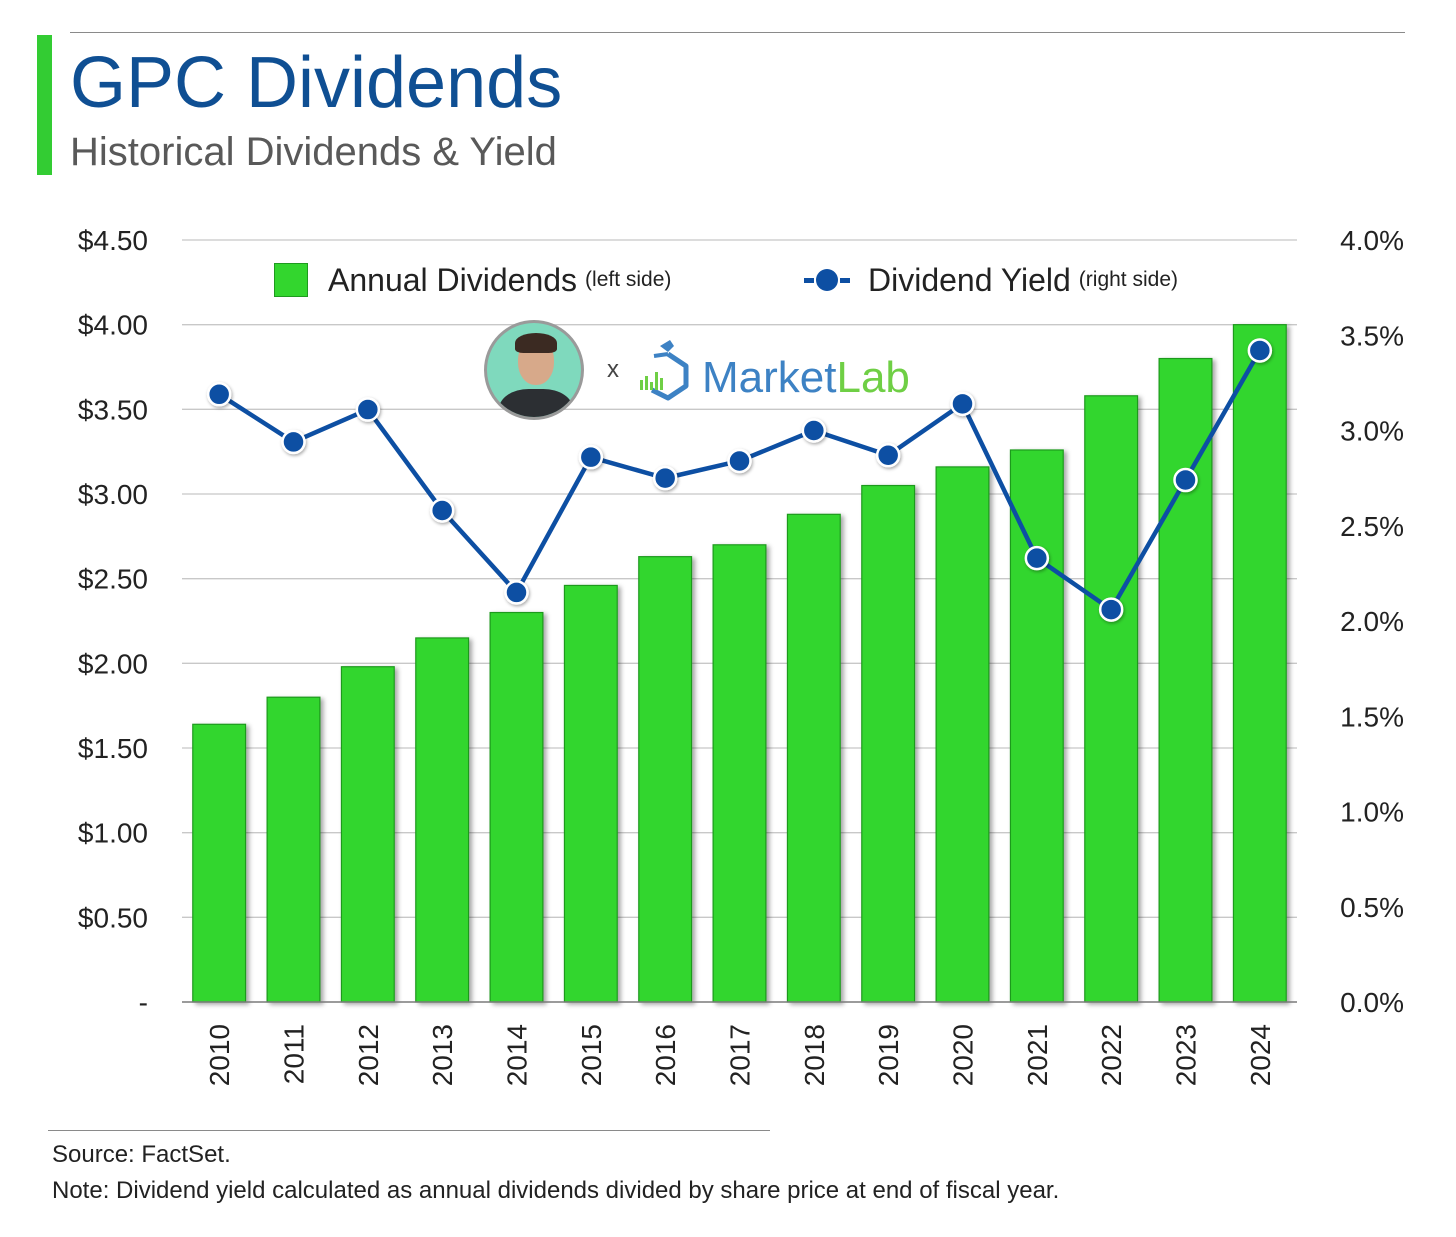  What do you see at coordinates (453, 279) in the screenshot?
I see `legend-label-dividends: Annual Dividends` at bounding box center [453, 279].